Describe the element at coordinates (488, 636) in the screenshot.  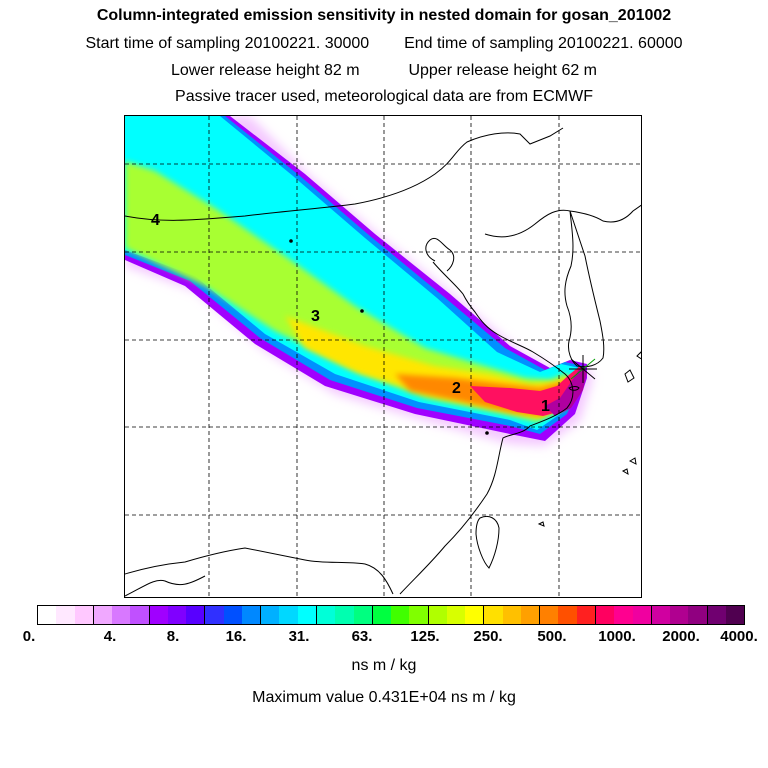
I see `tick-label: 250.` at that location.